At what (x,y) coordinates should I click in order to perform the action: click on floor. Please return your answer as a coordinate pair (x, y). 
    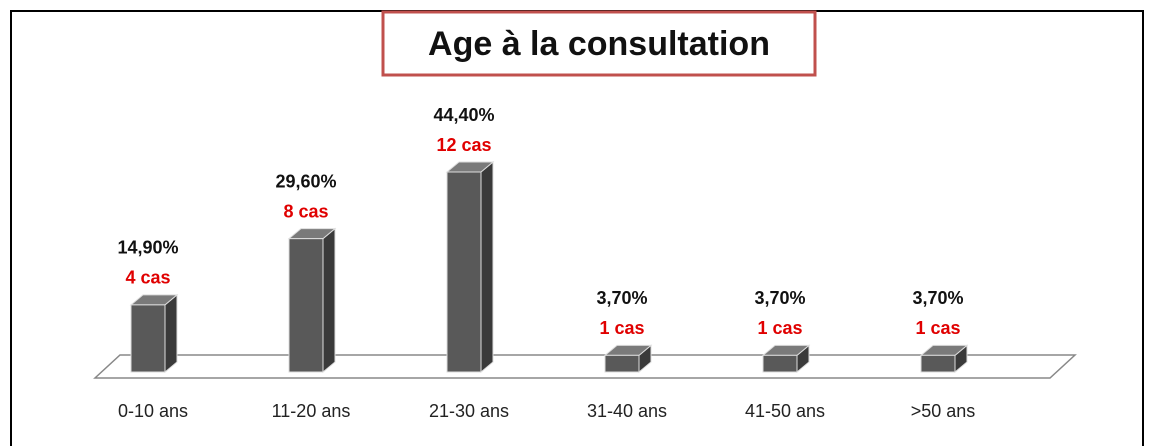
    Looking at the image, I should click on (585, 366).